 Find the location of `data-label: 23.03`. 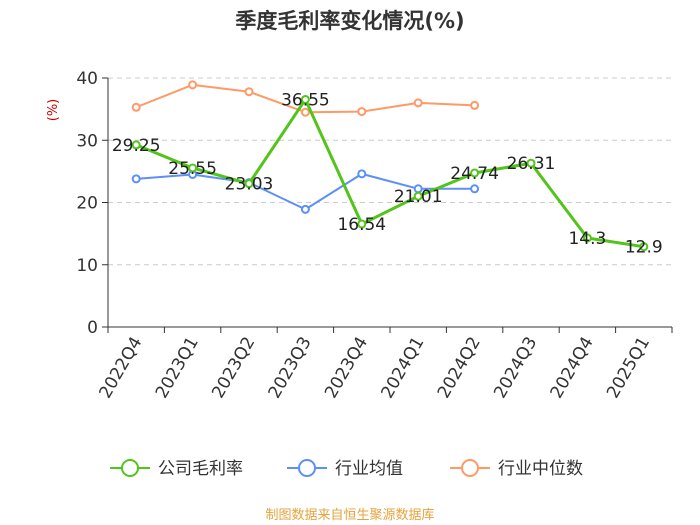

data-label: 23.03 is located at coordinates (249, 185).